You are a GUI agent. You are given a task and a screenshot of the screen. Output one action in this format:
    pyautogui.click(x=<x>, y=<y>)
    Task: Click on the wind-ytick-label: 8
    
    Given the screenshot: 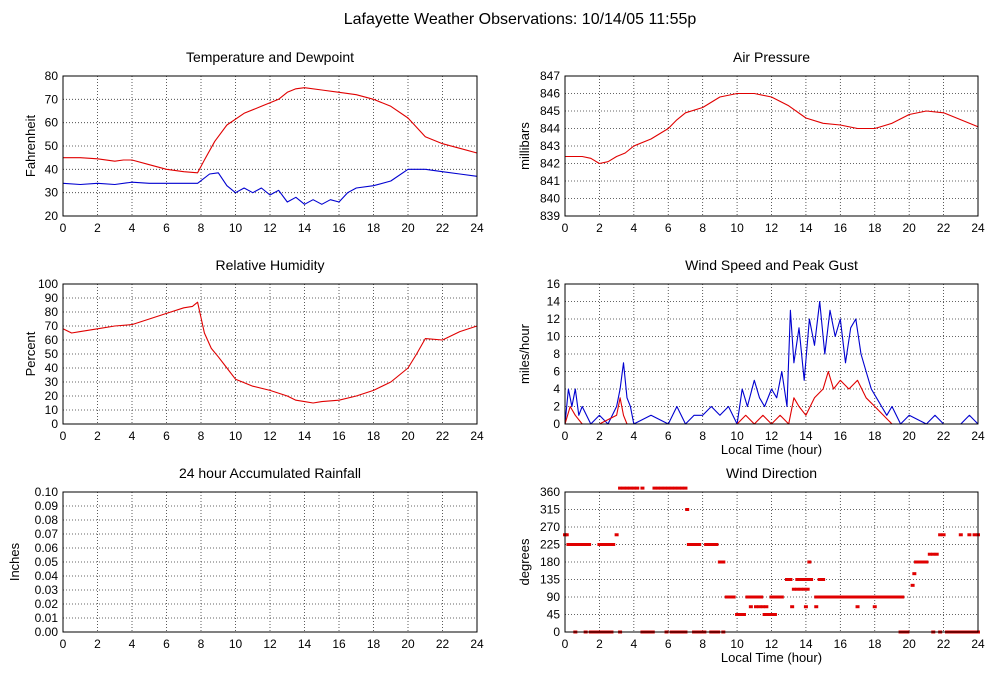 What is the action you would take?
    pyautogui.click(x=556, y=354)
    